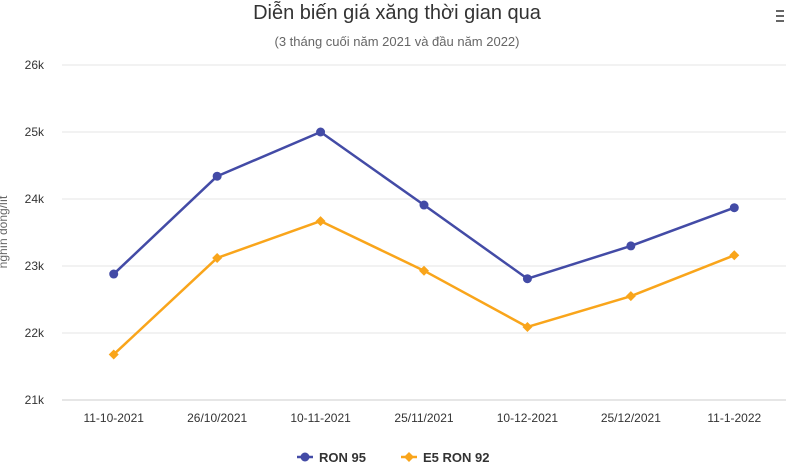 The width and height of the screenshot is (786, 469). I want to click on y-tick-label: 21k, so click(35, 400).